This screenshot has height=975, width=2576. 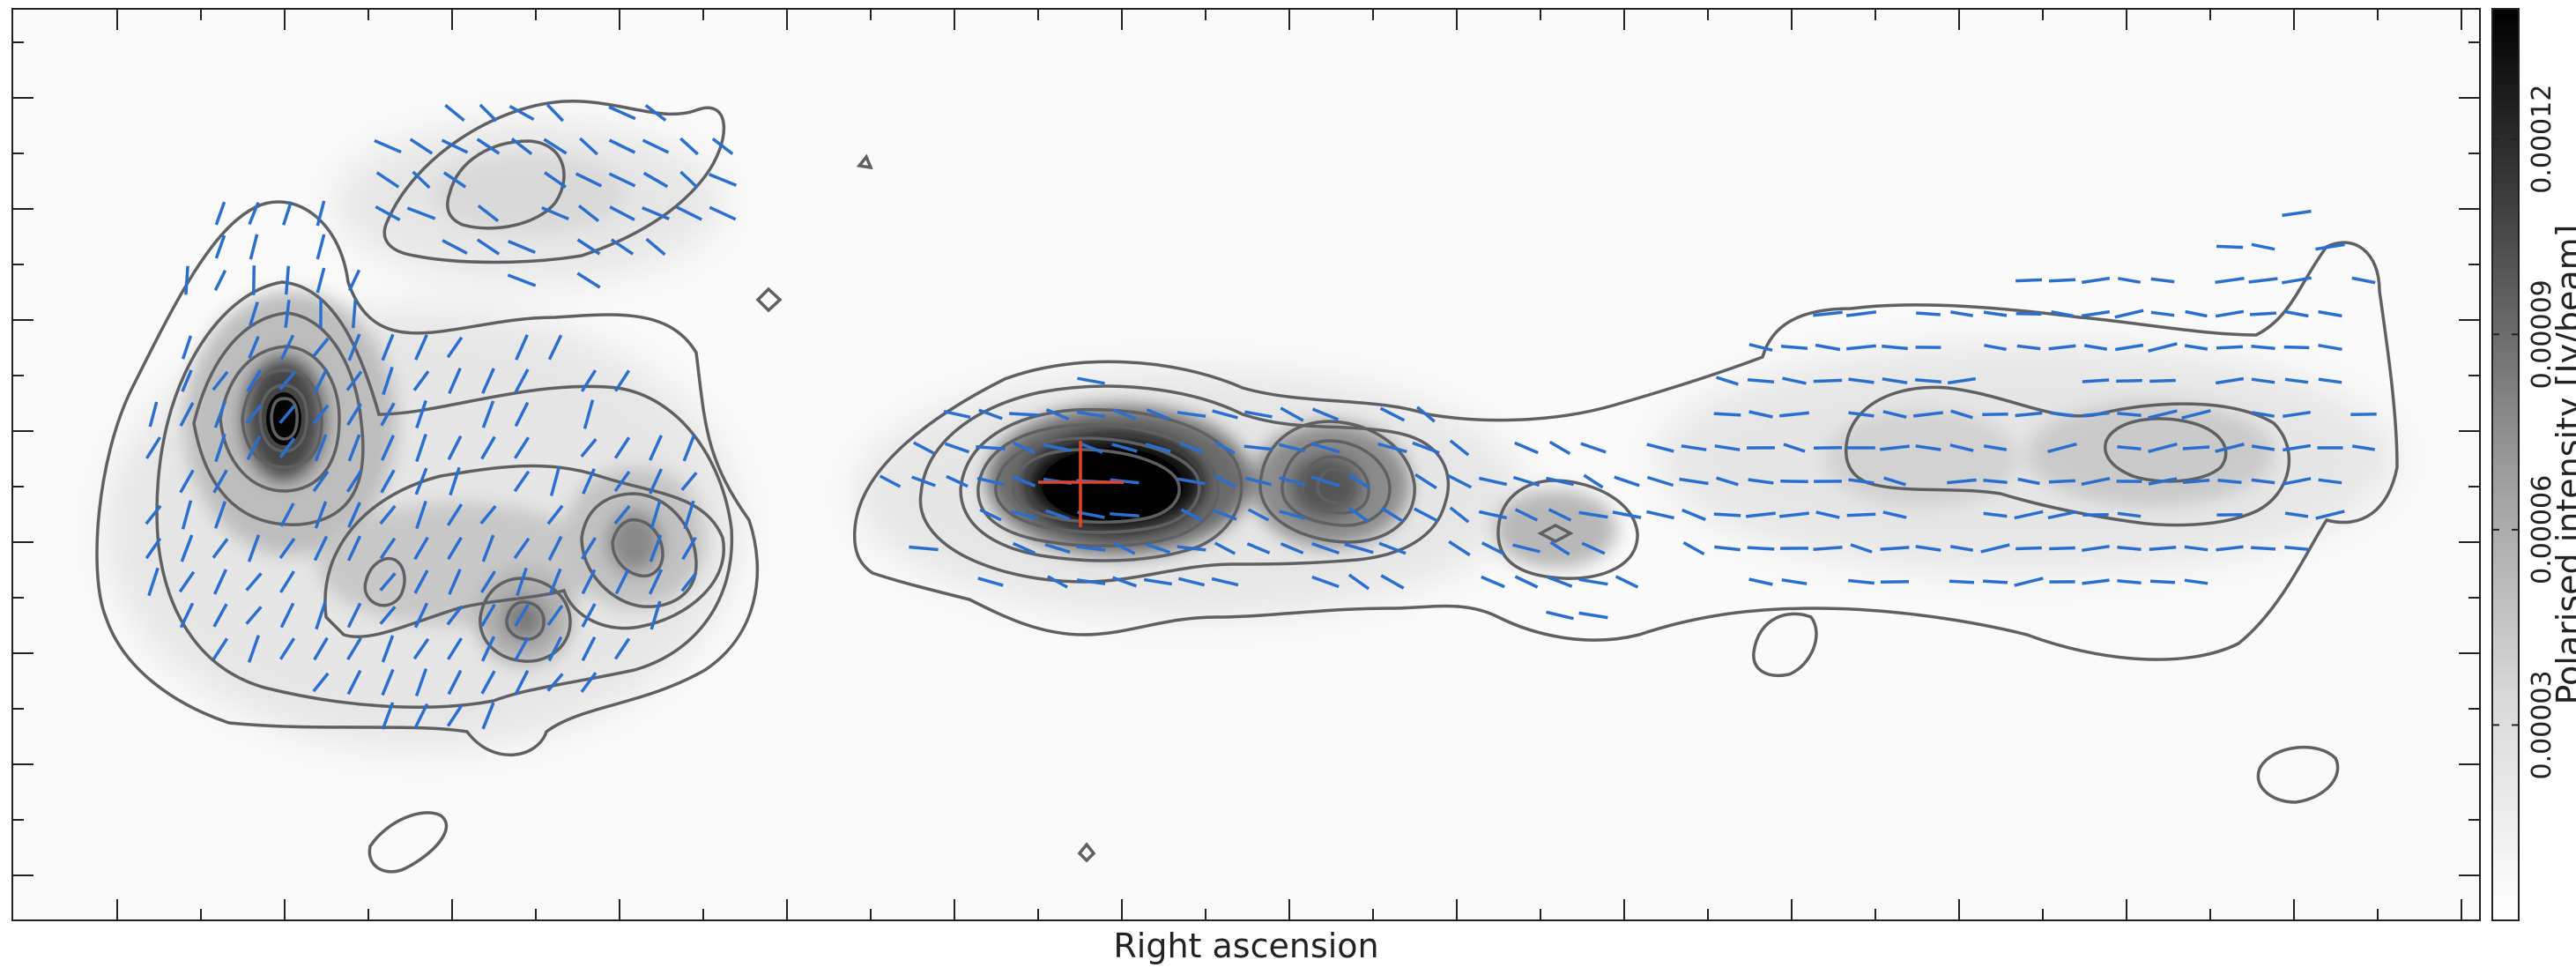 I want to click on contour-west-knot-e, so click(x=384, y=582).